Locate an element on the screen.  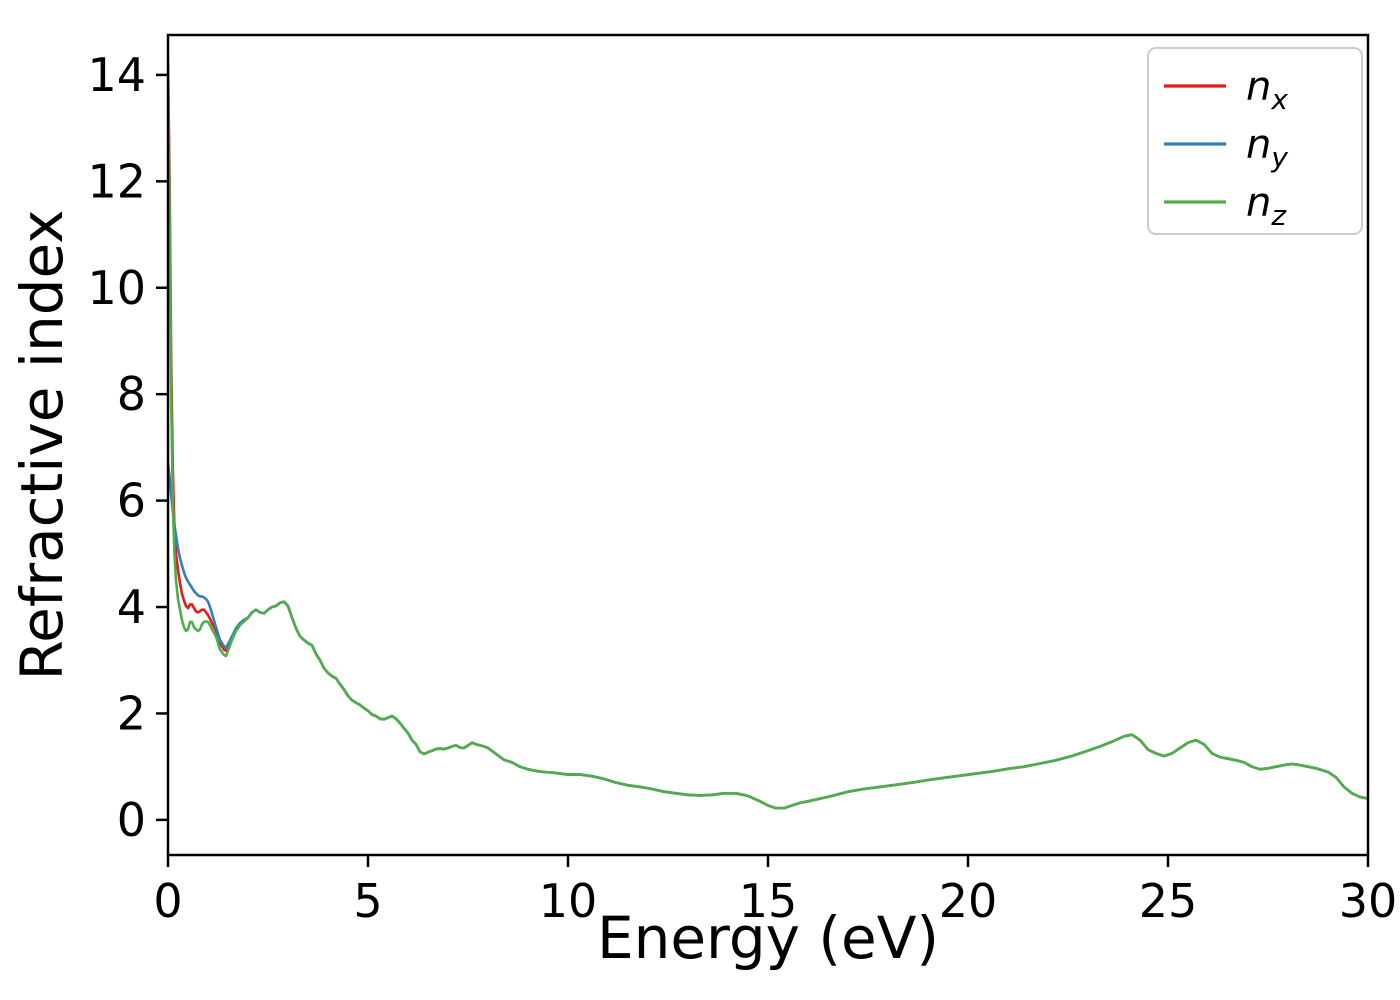
y-tick-label-4: 4 is located at coordinates (131, 607).